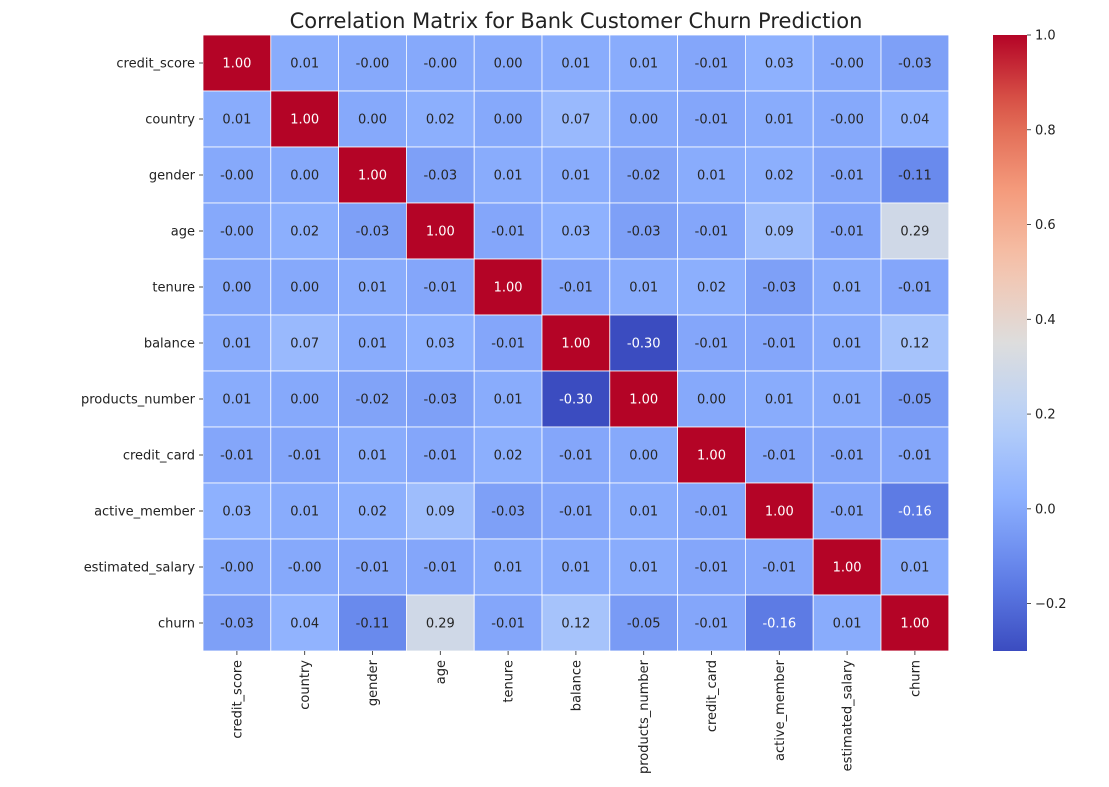  What do you see at coordinates (848, 716) in the screenshot?
I see `x-tick-label: estimated_salary` at bounding box center [848, 716].